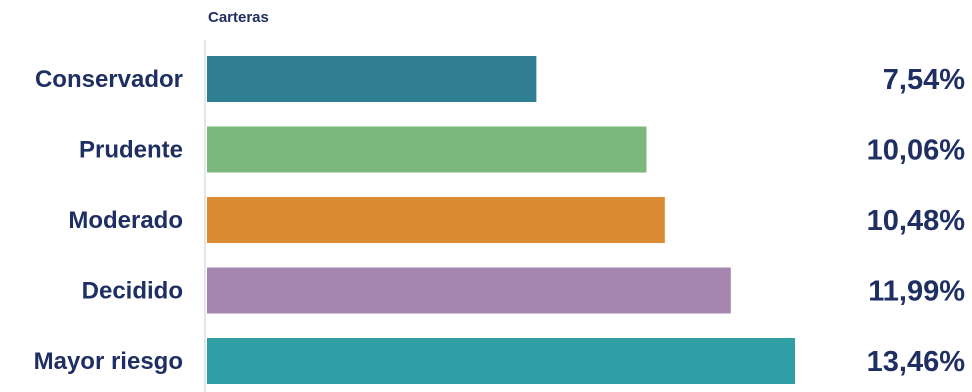  What do you see at coordinates (108, 361) in the screenshot?
I see `category-label-4: Mayor riesgo` at bounding box center [108, 361].